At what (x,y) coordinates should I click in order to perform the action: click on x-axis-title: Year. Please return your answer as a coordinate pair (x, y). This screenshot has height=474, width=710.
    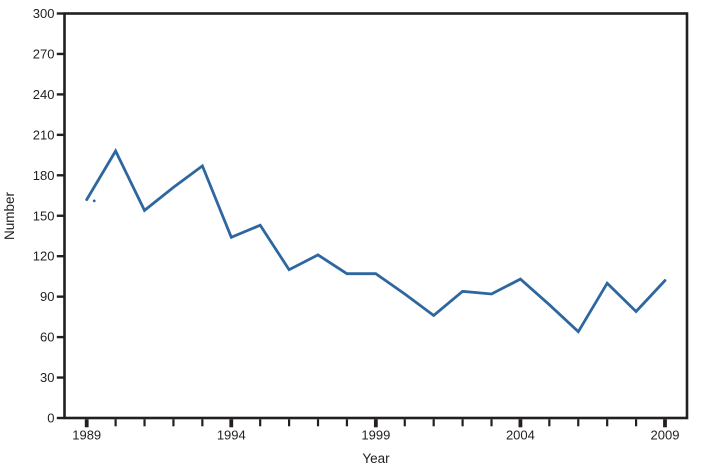
    Looking at the image, I should click on (376, 458).